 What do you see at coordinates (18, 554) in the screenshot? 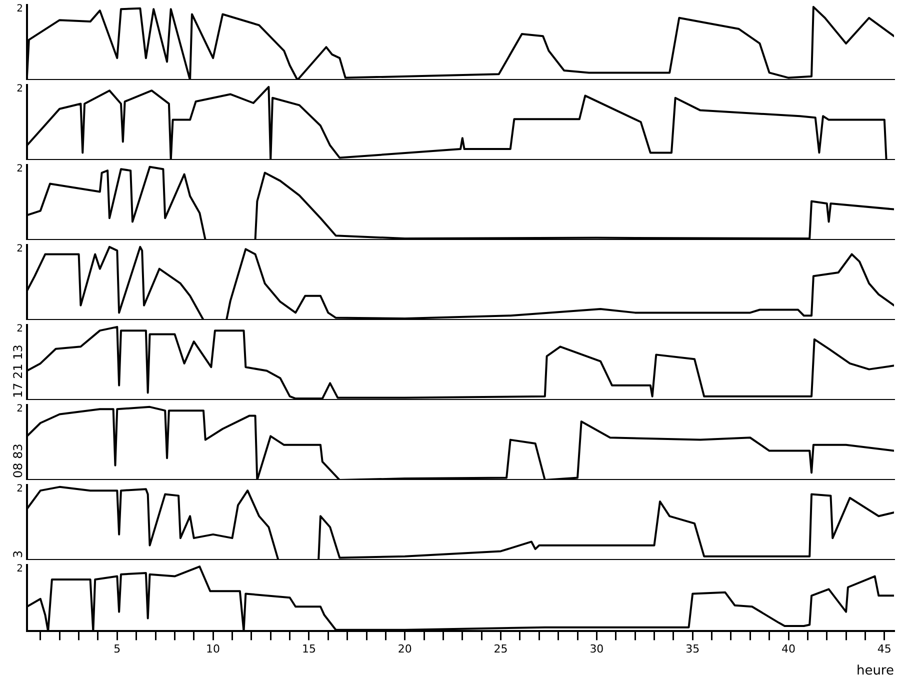
I see `text: 3` at bounding box center [18, 554].